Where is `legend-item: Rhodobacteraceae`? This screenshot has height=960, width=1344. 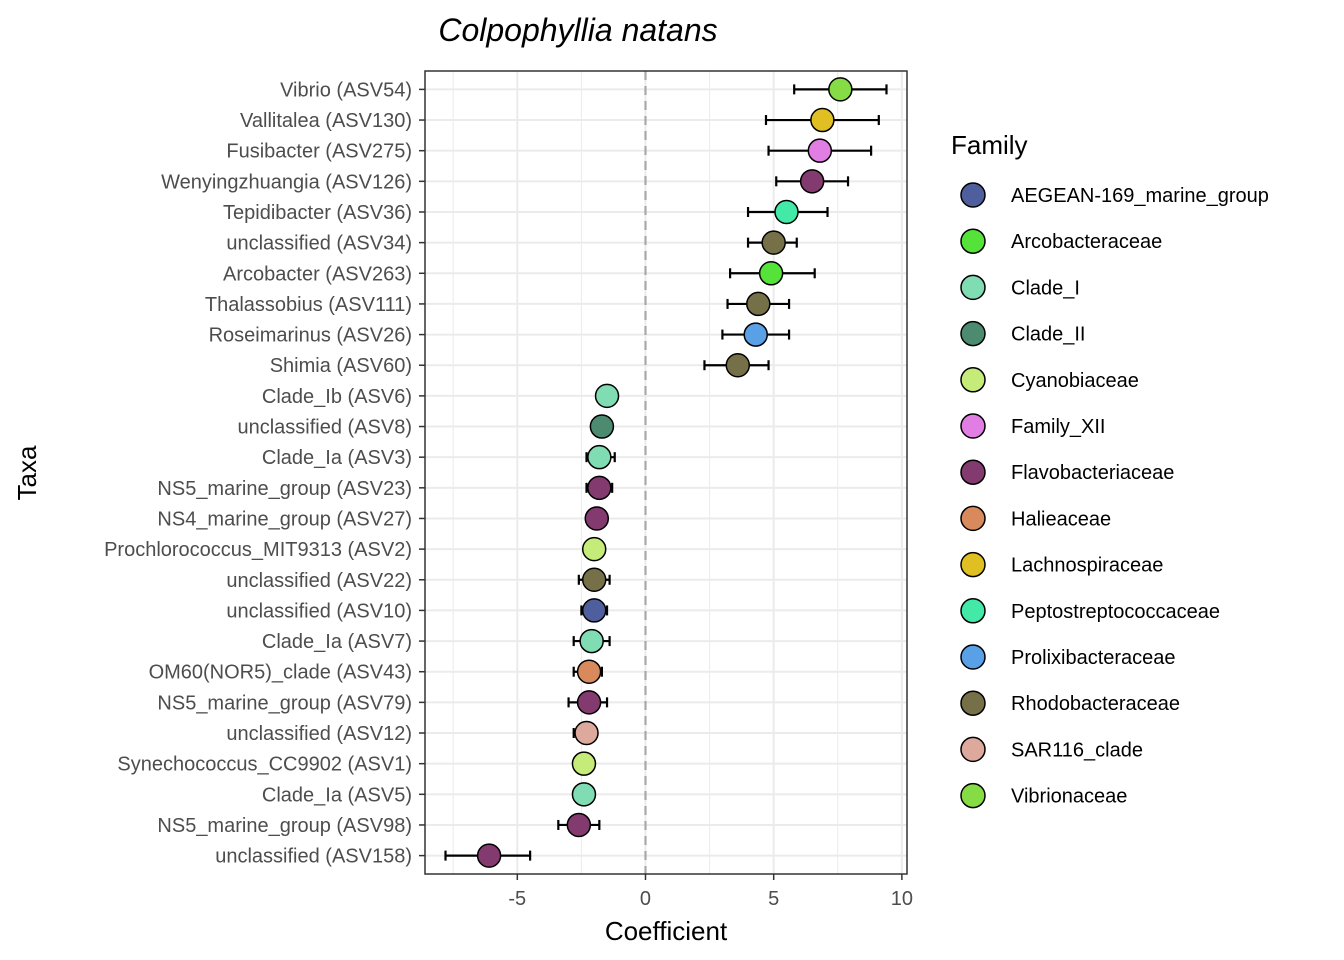 legend-item: Rhodobacteraceae is located at coordinates (1070, 703).